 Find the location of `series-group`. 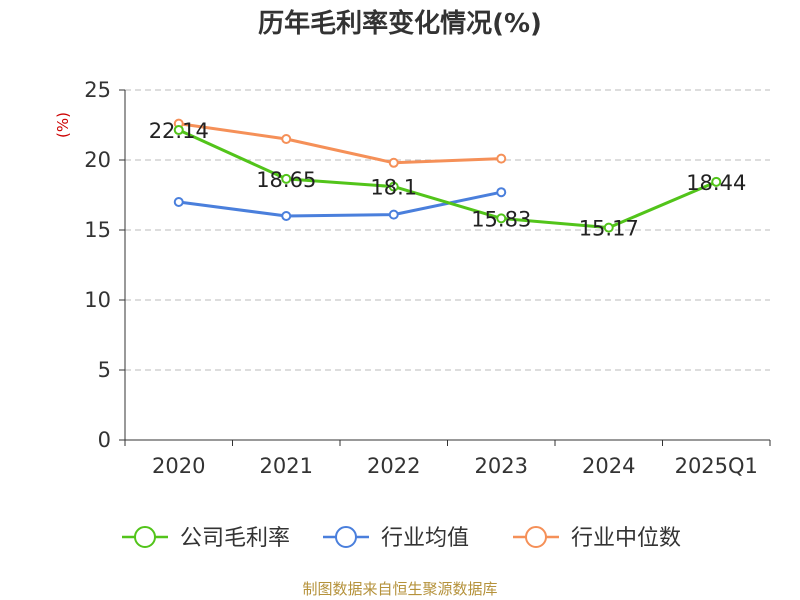

series-group is located at coordinates (447, 175).